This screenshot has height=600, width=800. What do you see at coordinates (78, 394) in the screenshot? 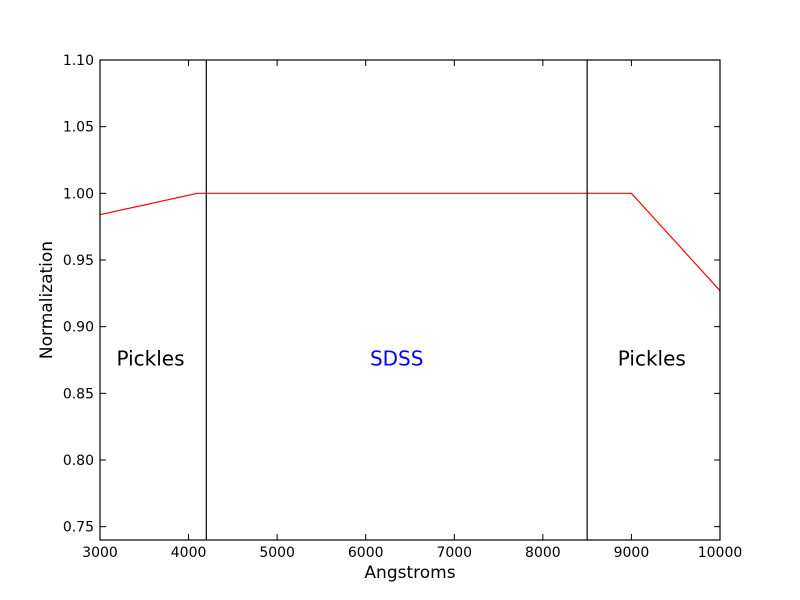
I see `y-tick-label: 0.85` at bounding box center [78, 394].